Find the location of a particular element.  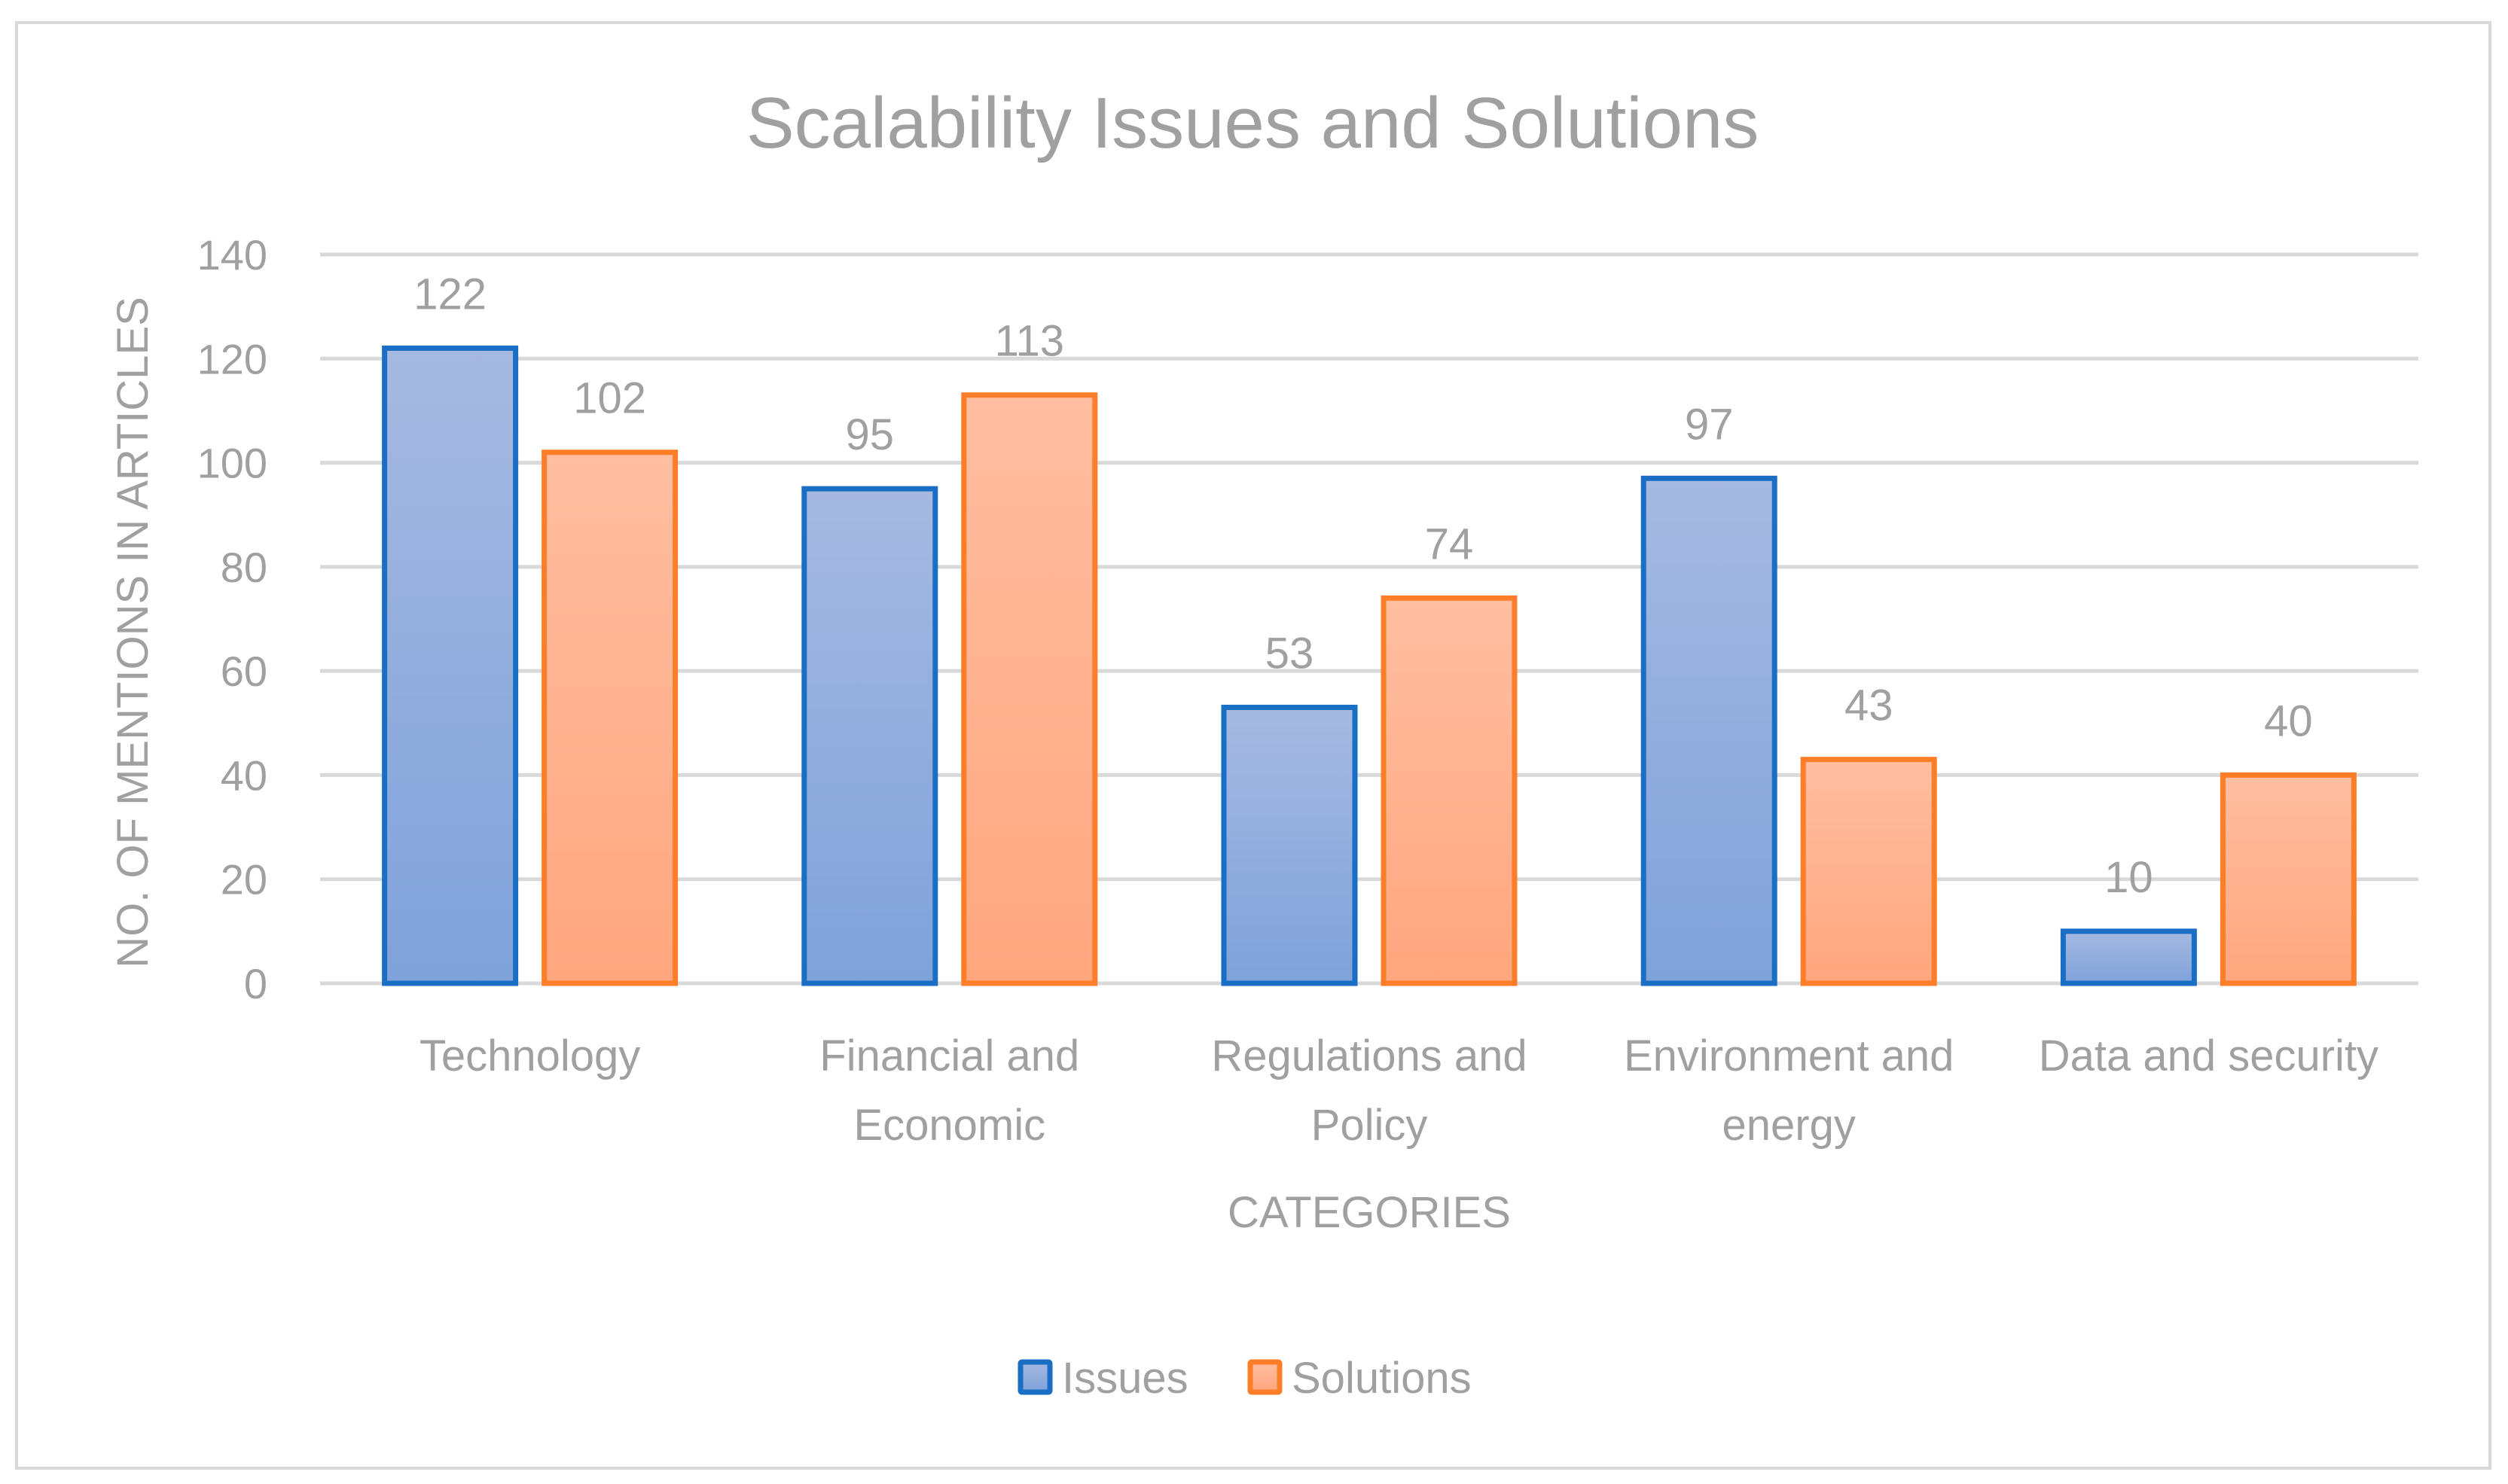

data-label: 74 is located at coordinates (1449, 544).